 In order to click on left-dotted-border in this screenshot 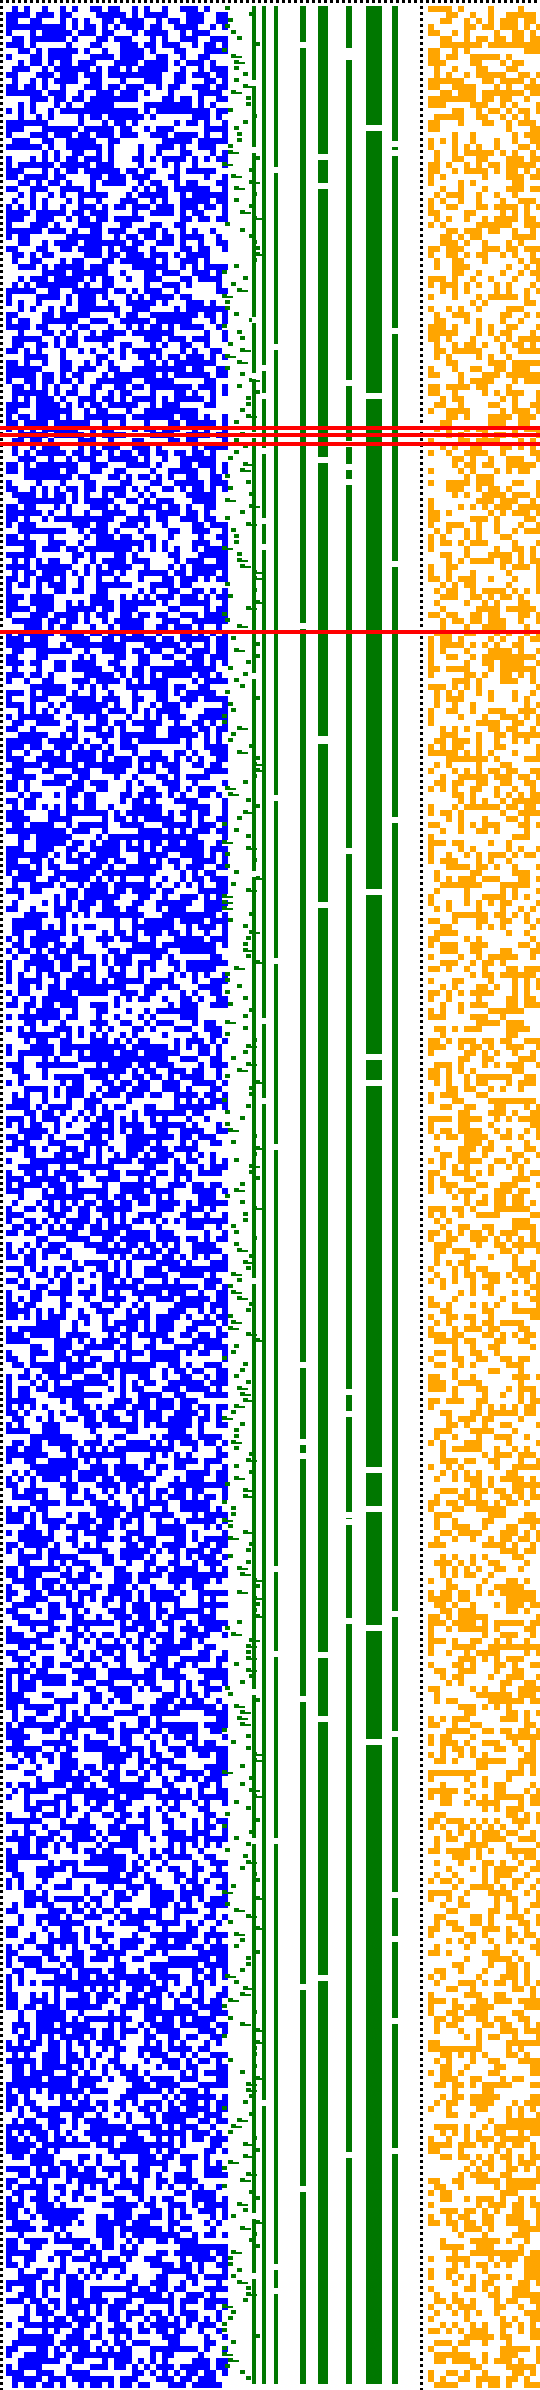, I will do `click(1, 1195)`.